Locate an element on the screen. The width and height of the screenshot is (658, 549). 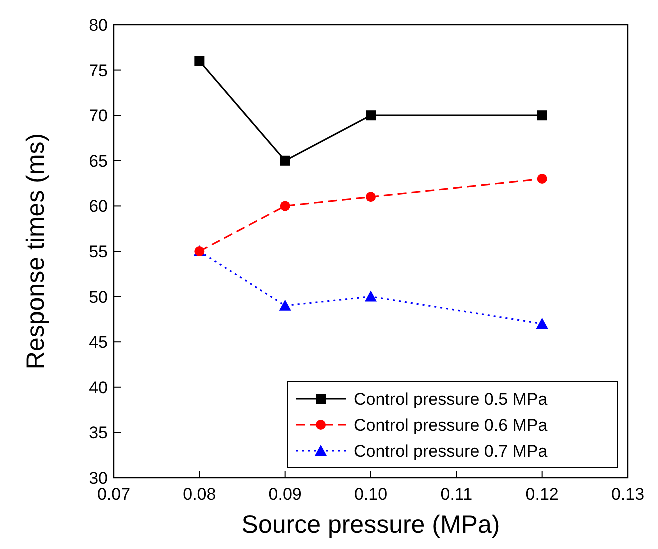
x-tick-label: 0.12 is located at coordinates (542, 494).